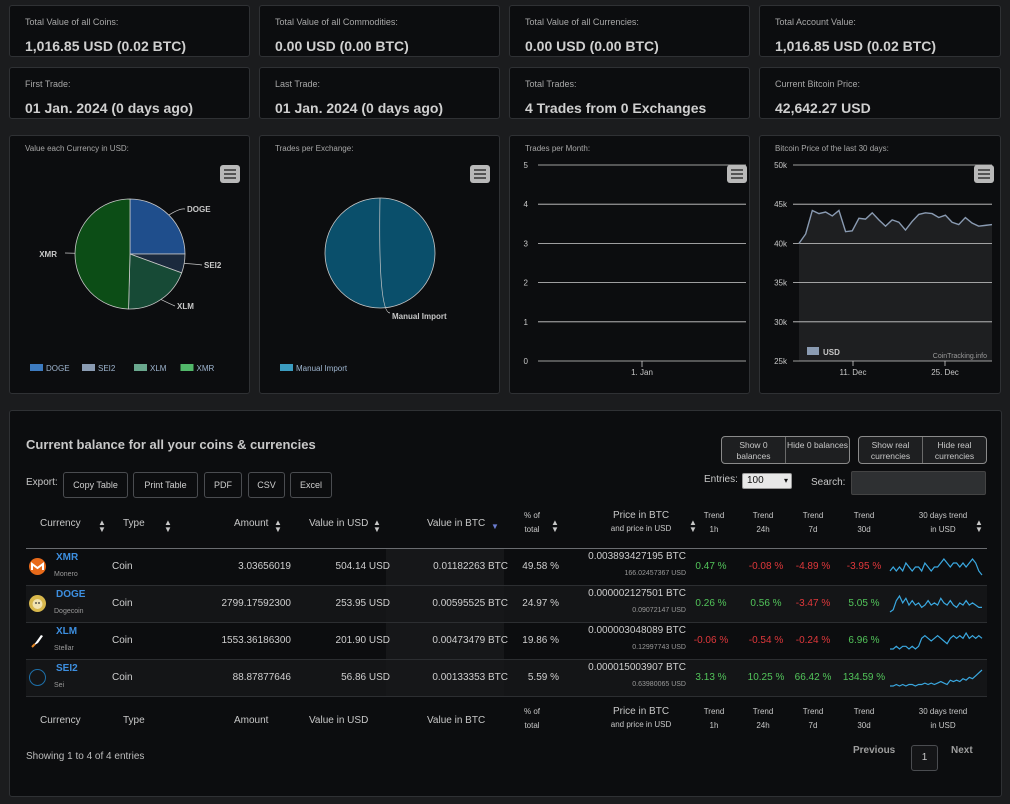 The image size is (1010, 804). What do you see at coordinates (256, 640) in the screenshot?
I see `coin-amount: 1553.36186300` at bounding box center [256, 640].